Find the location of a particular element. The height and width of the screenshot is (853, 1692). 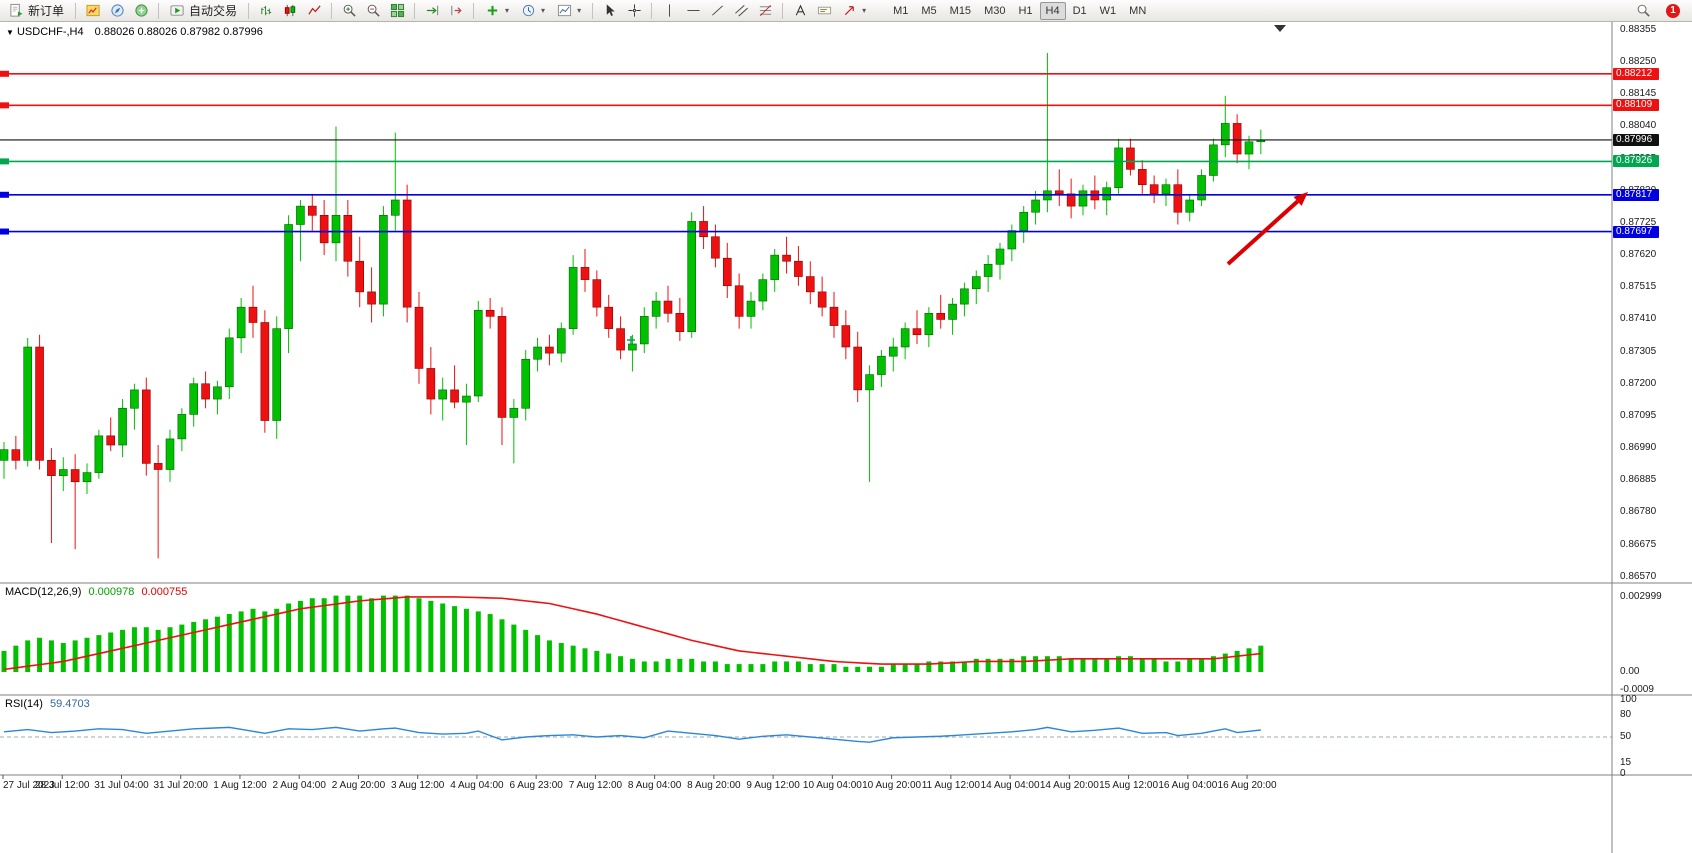

terminal-icon is located at coordinates (141, 10).